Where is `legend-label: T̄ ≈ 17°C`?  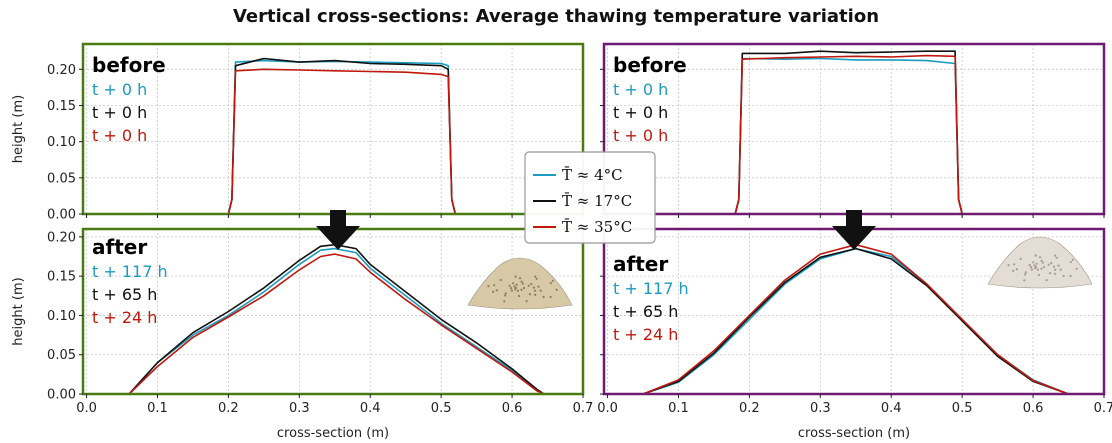
legend-label: T̄ ≈ 17°C is located at coordinates (597, 201).